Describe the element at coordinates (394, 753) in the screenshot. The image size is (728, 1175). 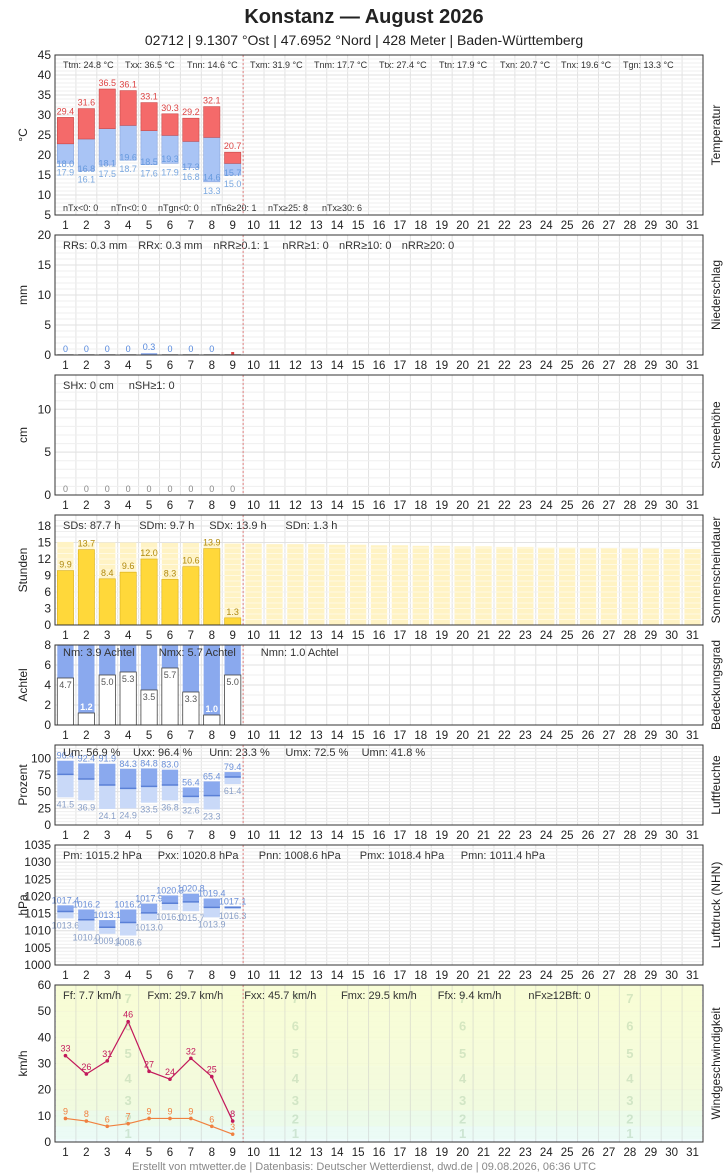
I see `stat-label: Umn: 41.8 %` at that location.